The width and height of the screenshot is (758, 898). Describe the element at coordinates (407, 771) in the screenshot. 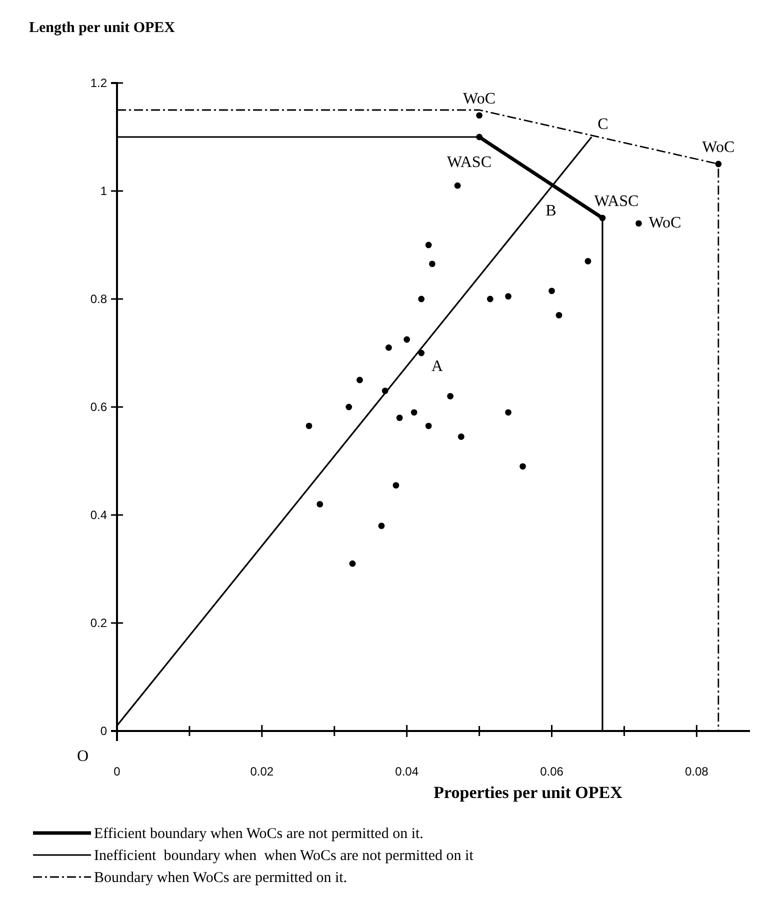

I see `x-tick-label: 0.04` at that location.